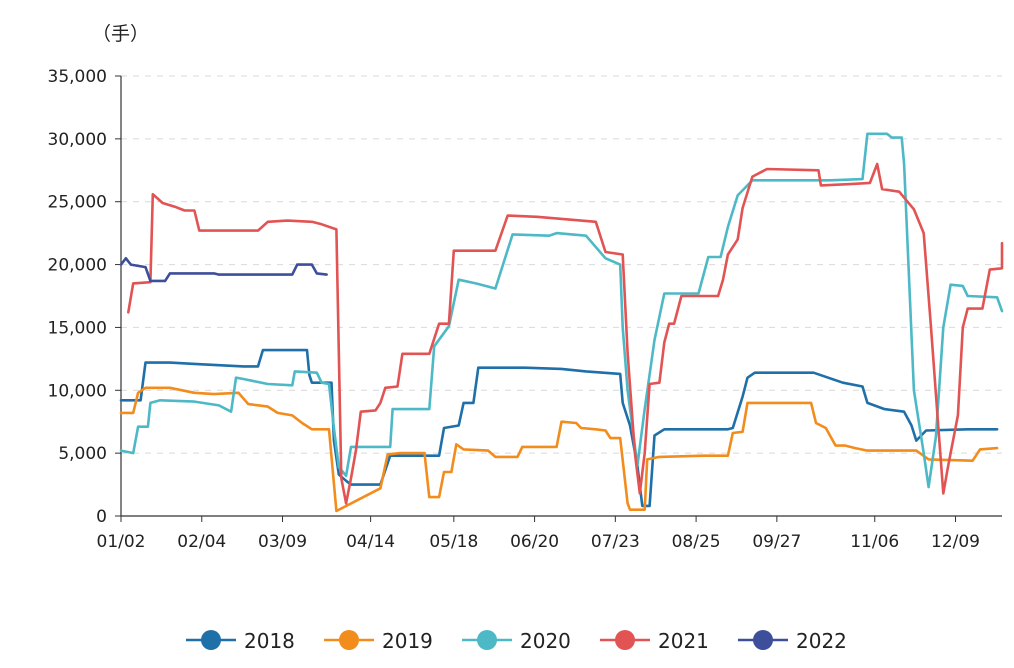 The width and height of the screenshot is (1014, 668). What do you see at coordinates (534, 542) in the screenshot?
I see `x-tick-label: 06/20` at bounding box center [534, 542].